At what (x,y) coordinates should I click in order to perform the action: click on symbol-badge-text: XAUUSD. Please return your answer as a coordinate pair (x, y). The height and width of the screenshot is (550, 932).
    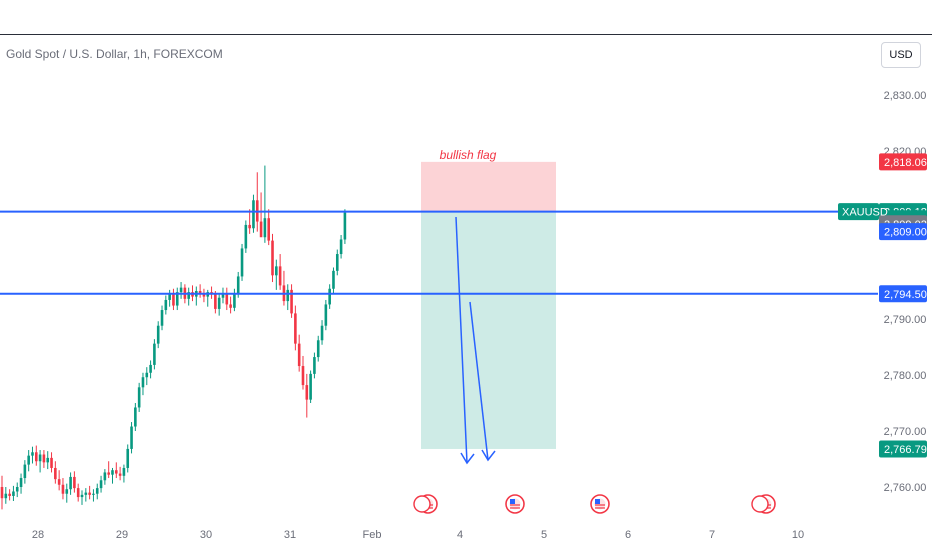
    Looking at the image, I should click on (865, 213).